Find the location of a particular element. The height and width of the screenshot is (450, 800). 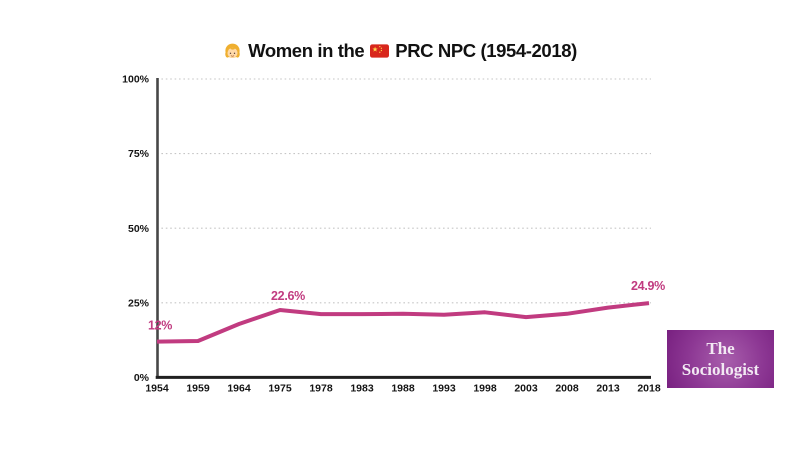

chart-title: Women in the PRC NPC (1954-2018) is located at coordinates (400, 51).